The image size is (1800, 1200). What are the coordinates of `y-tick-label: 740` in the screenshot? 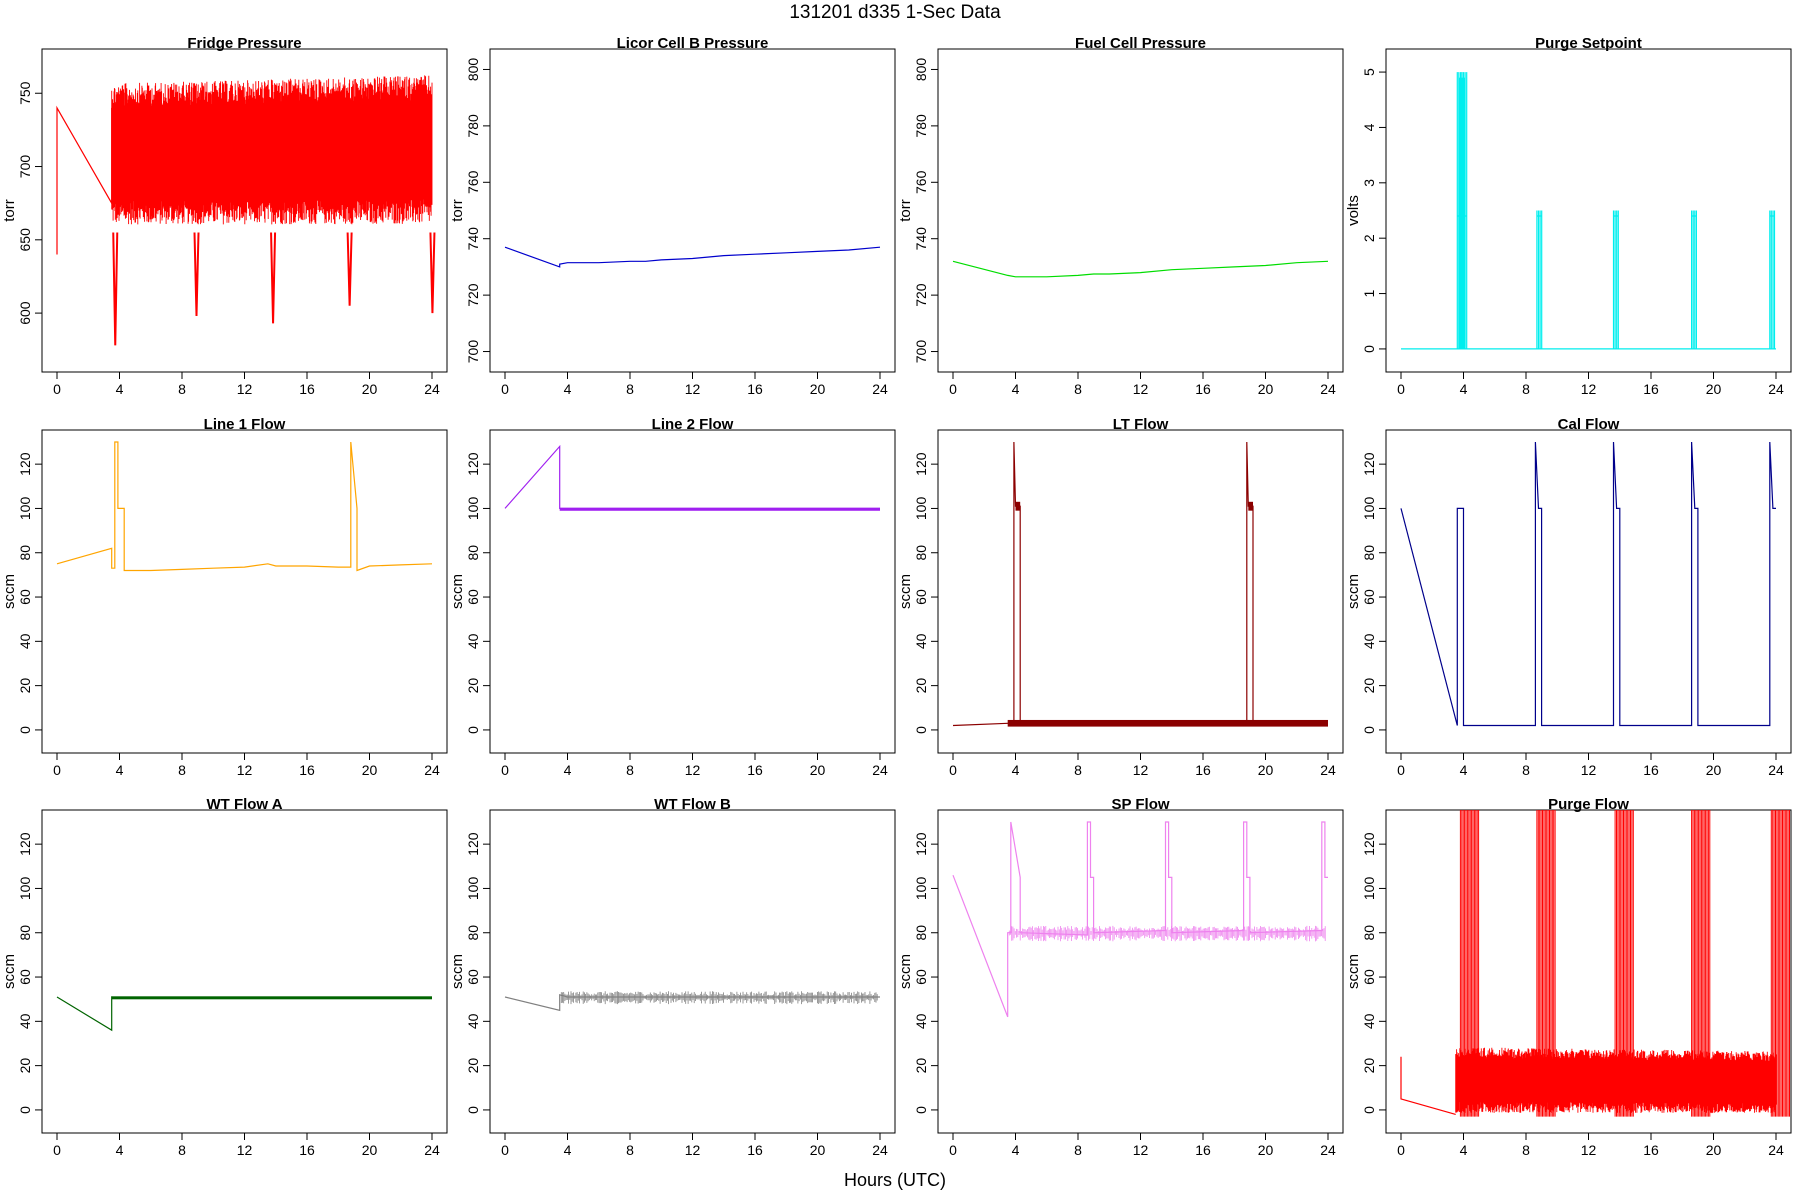 It's located at (473, 239).